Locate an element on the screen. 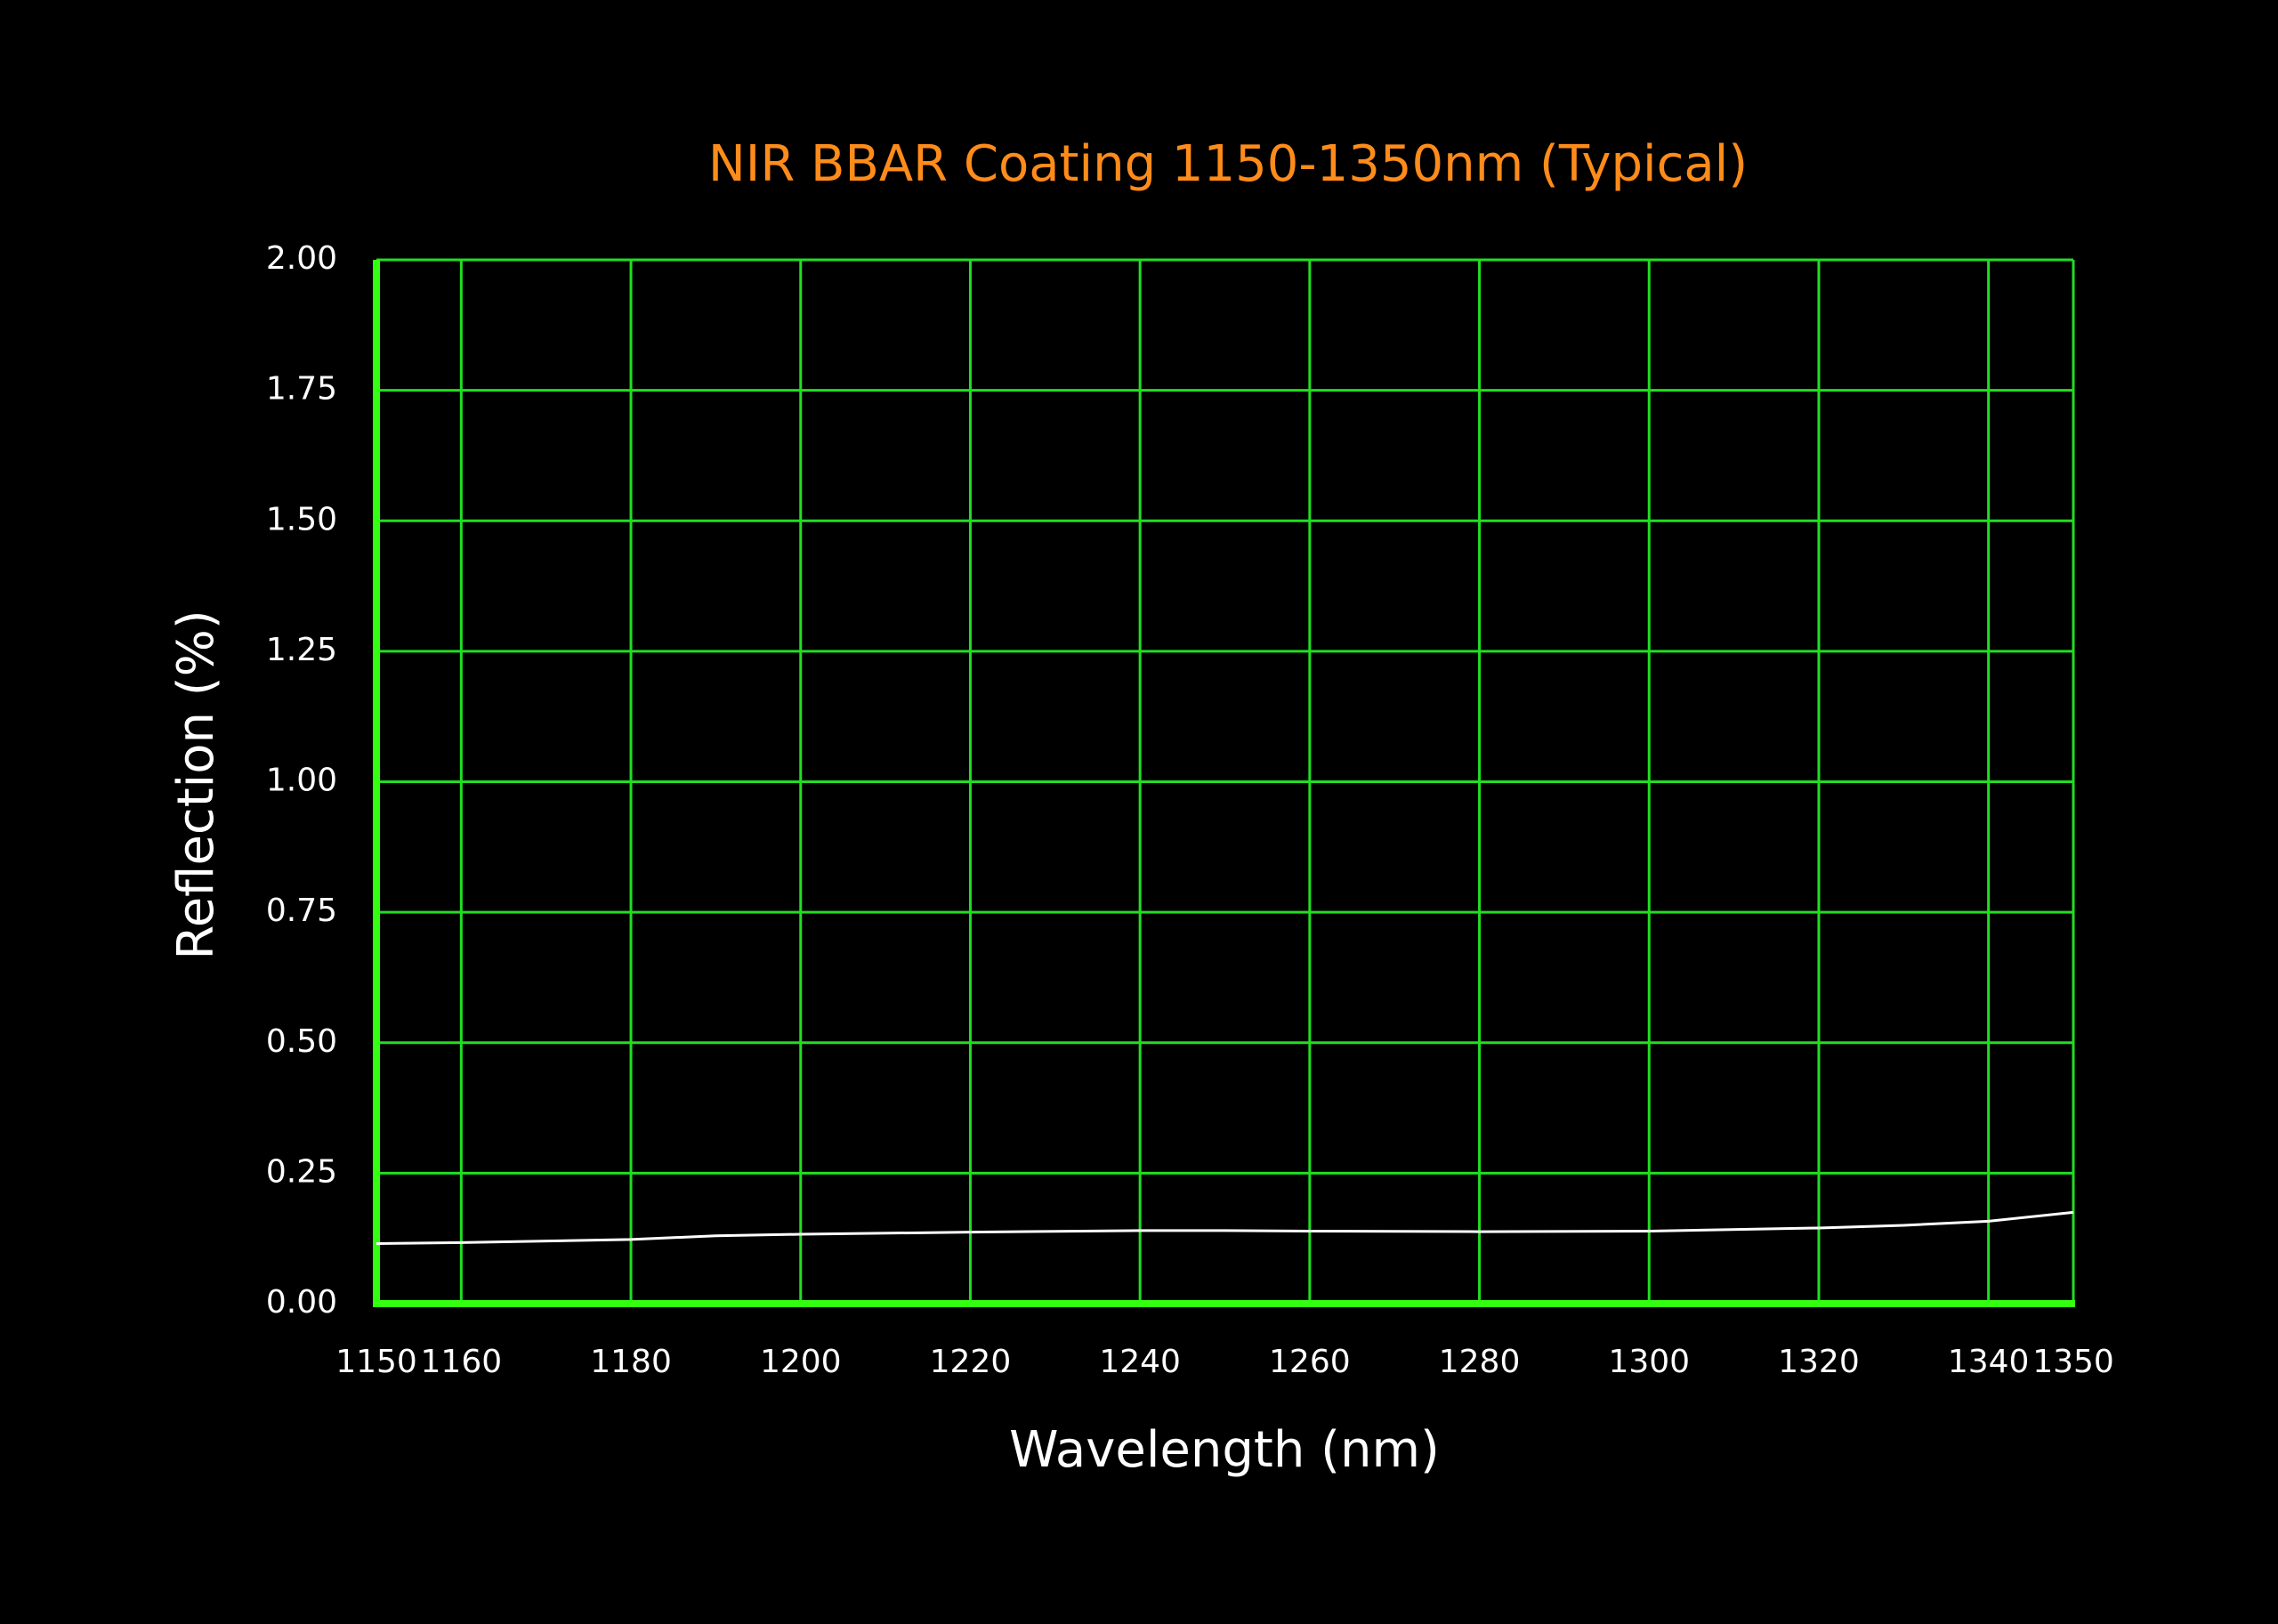  y-tick-label: 1.00 is located at coordinates (301, 781).